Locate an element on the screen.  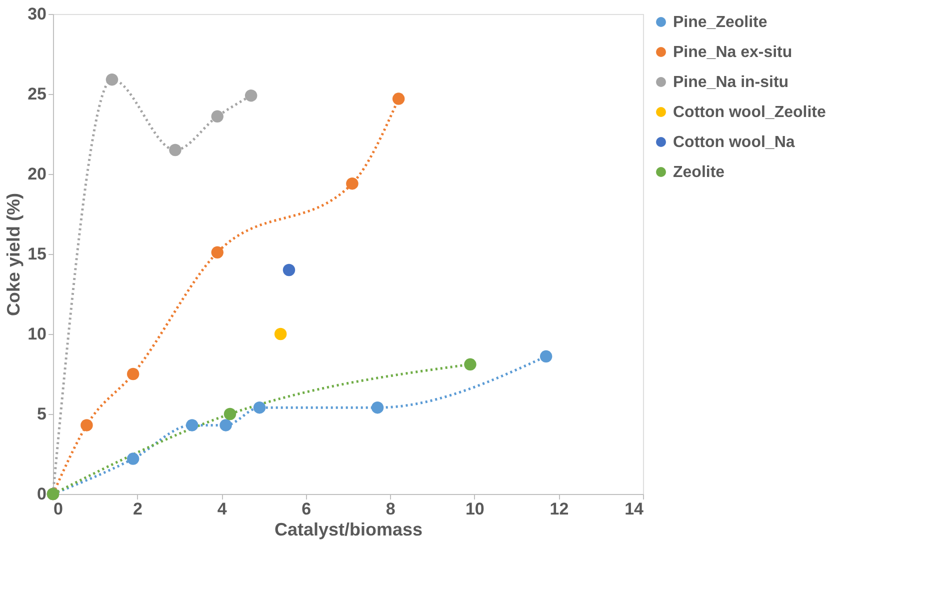
legend-label: Cotton wool_Zeolite is located at coordinates (749, 112).